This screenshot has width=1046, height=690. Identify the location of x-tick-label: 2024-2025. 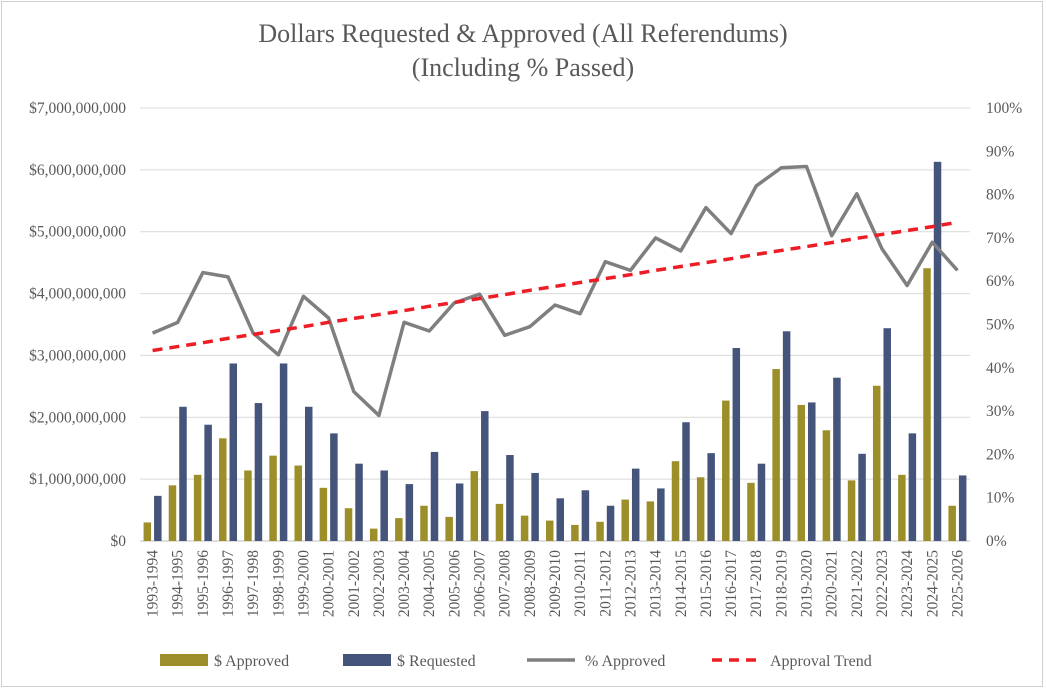
(932, 583).